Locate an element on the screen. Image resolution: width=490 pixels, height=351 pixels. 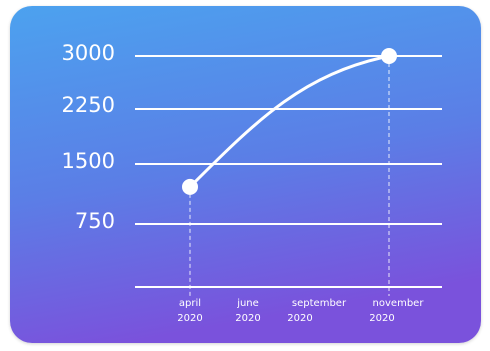
y-tick-label: 1500 is located at coordinates (88, 161).